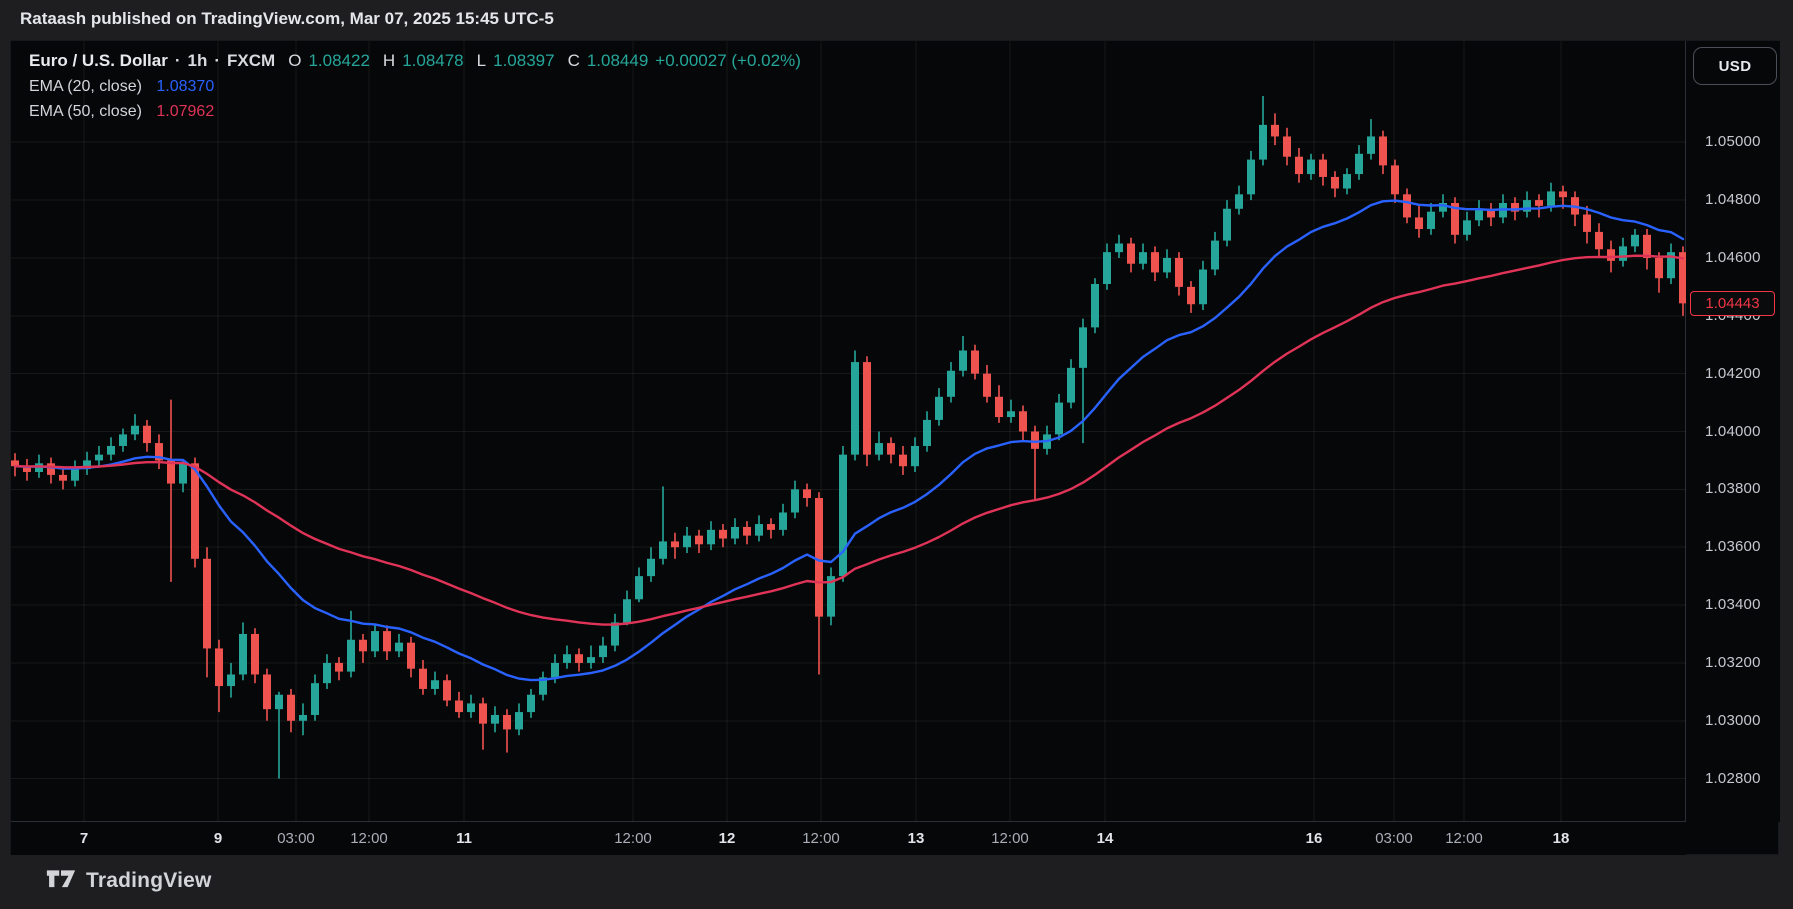  Describe the element at coordinates (295, 60) in the screenshot. I see `open-label: O` at that location.